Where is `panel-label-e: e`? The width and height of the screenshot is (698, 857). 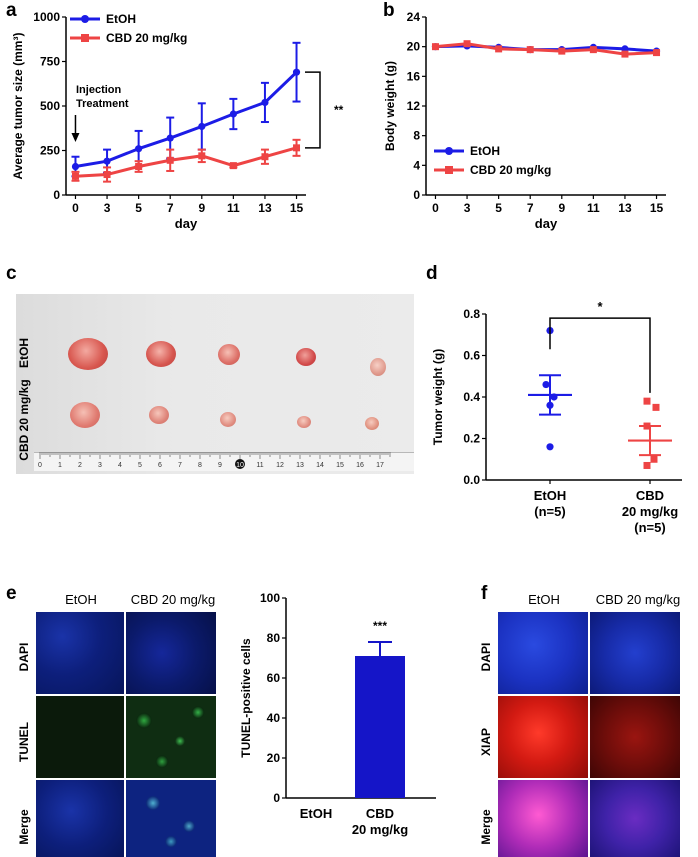
panel-label-e: e is located at coordinates (11, 593).